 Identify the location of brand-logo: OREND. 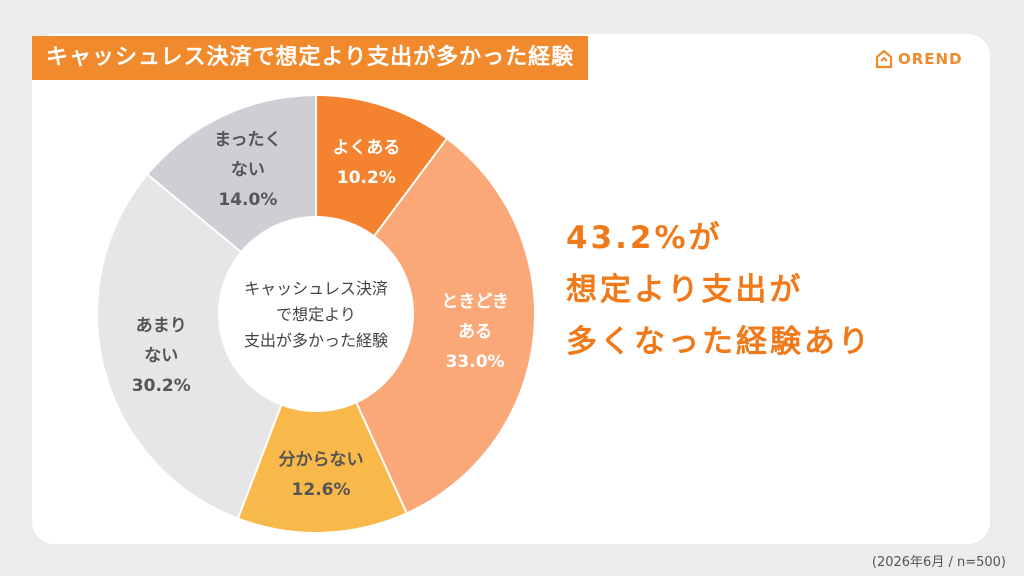
(918, 59).